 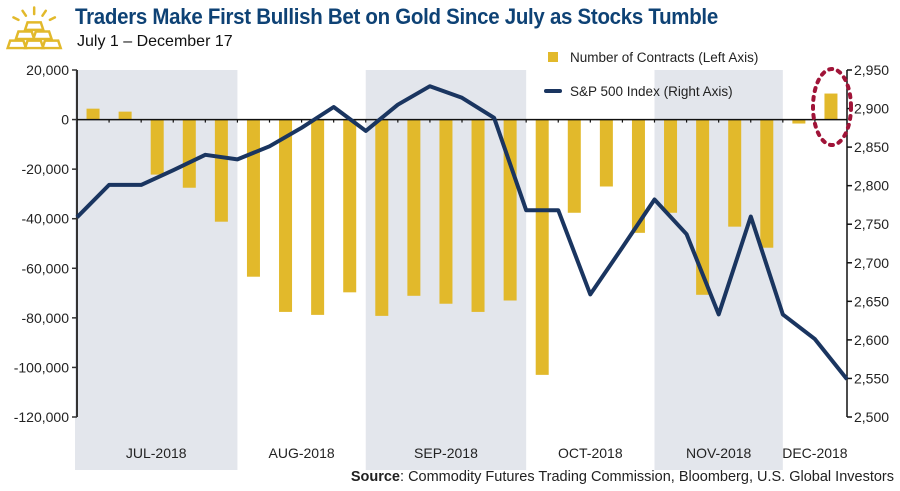 I want to click on month-label: DEC-2018, so click(x=815, y=453).